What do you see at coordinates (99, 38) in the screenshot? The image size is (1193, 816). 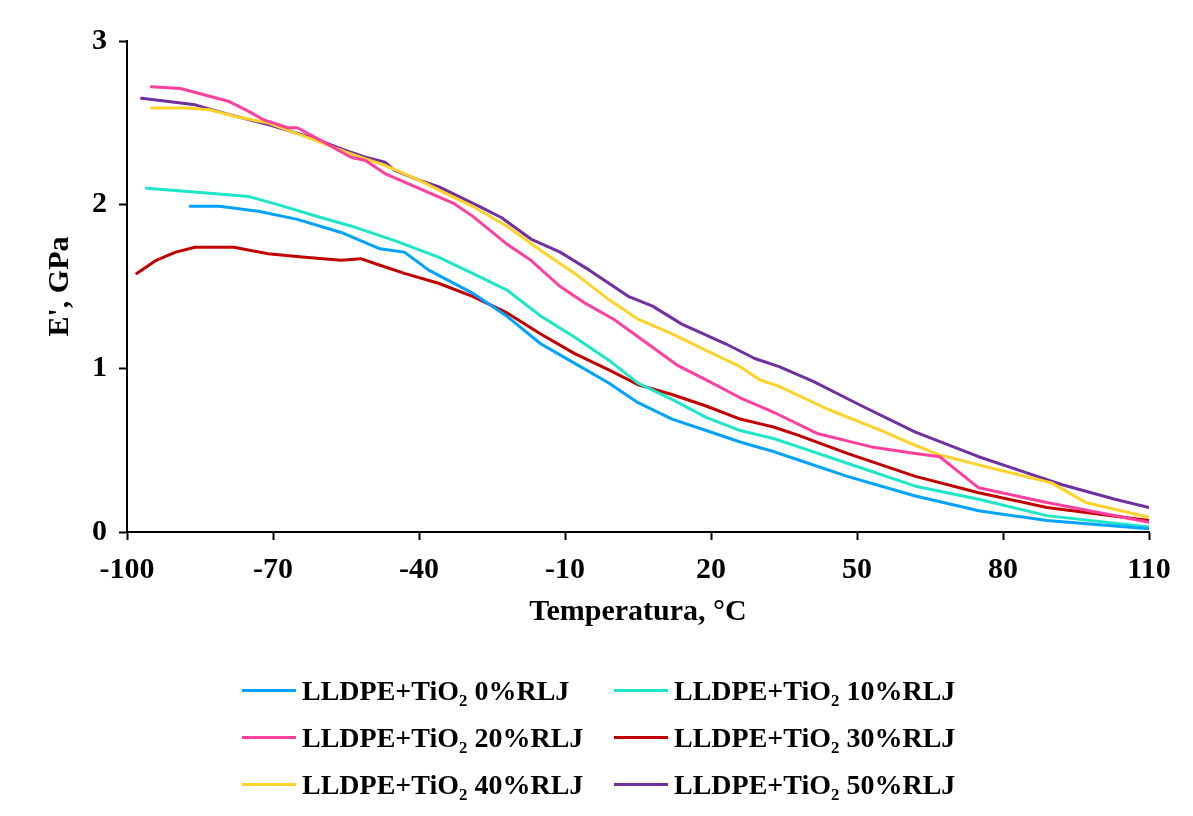 I see `y-tick-label: 3` at bounding box center [99, 38].